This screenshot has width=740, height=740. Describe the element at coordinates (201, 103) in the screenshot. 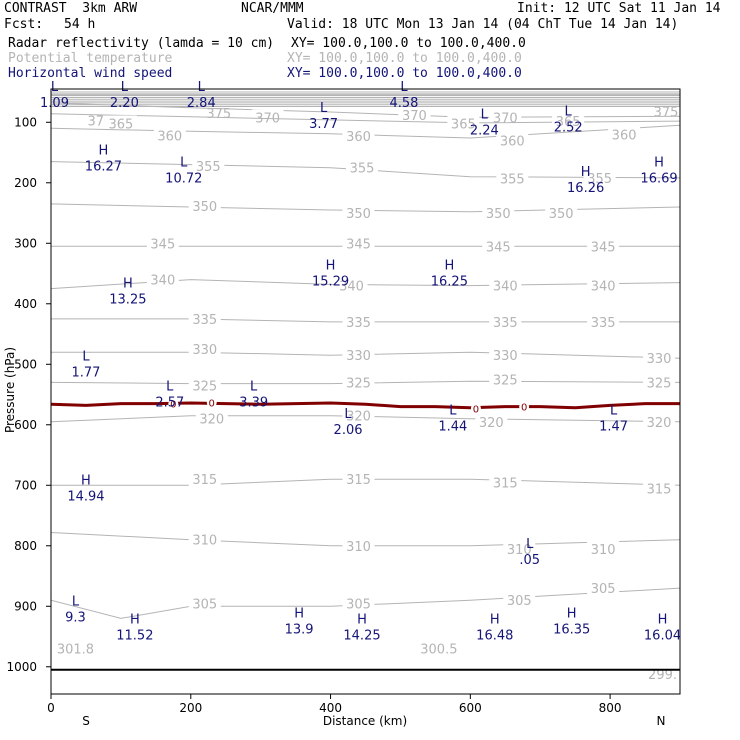

I see `wind-extremum-value: 2.84` at that location.